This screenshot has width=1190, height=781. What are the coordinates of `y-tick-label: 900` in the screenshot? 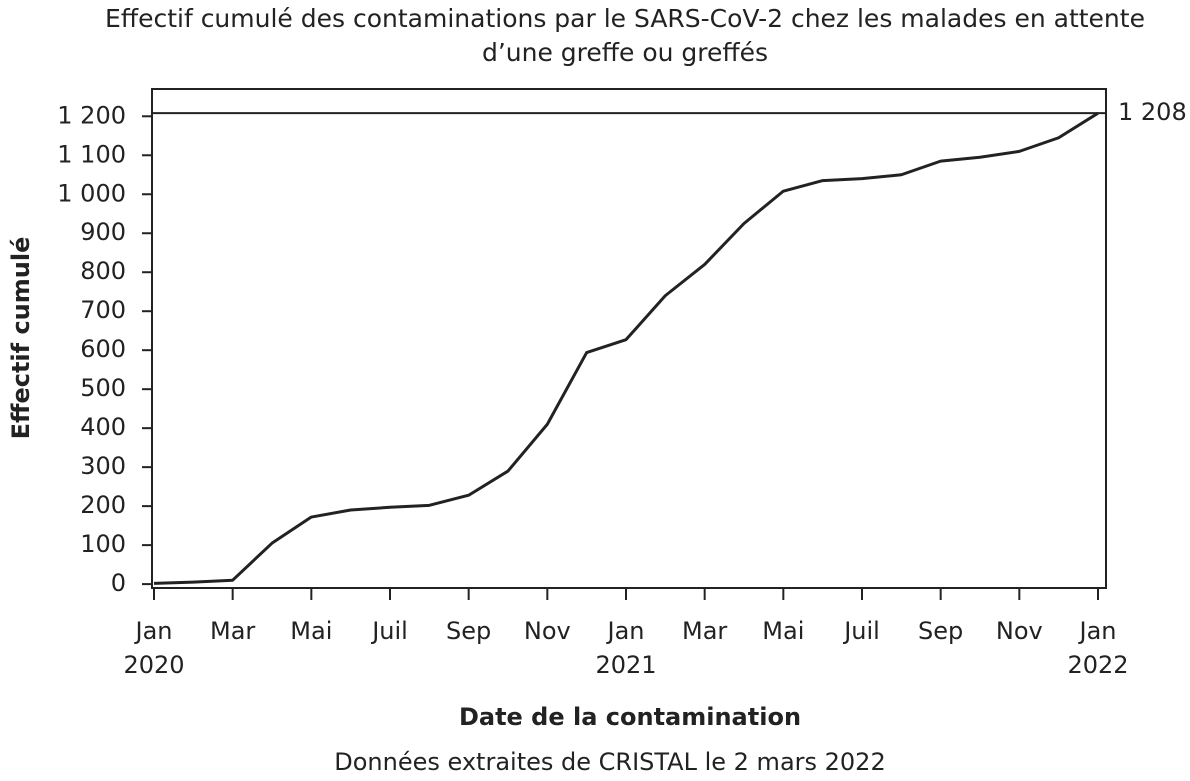 It's located at (103, 232).